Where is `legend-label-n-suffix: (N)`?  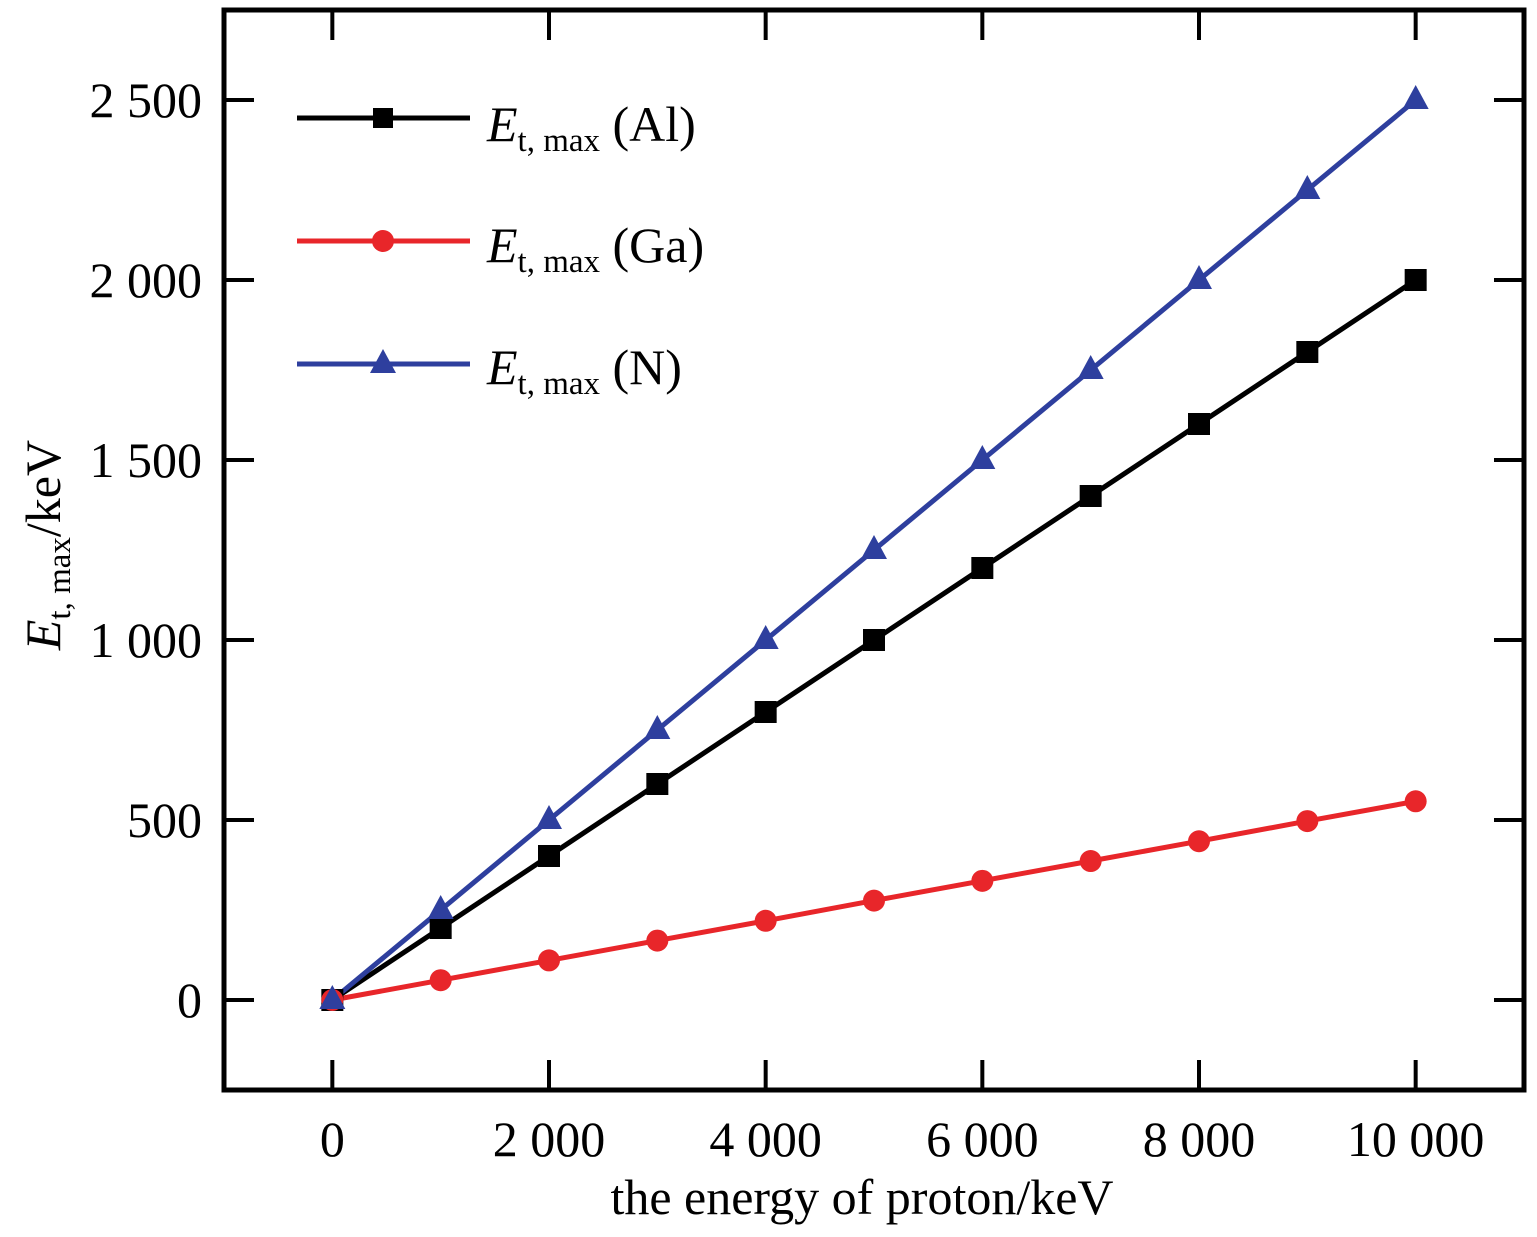
legend-label-n-suffix: (N) is located at coordinates (641, 367).